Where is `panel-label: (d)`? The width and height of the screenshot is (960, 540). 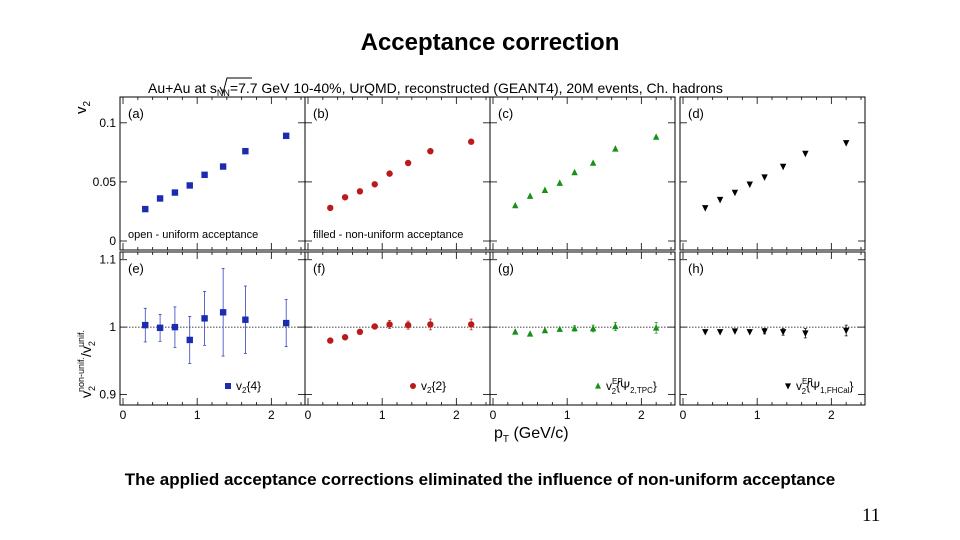
panel-label: (d) is located at coordinates (696, 113).